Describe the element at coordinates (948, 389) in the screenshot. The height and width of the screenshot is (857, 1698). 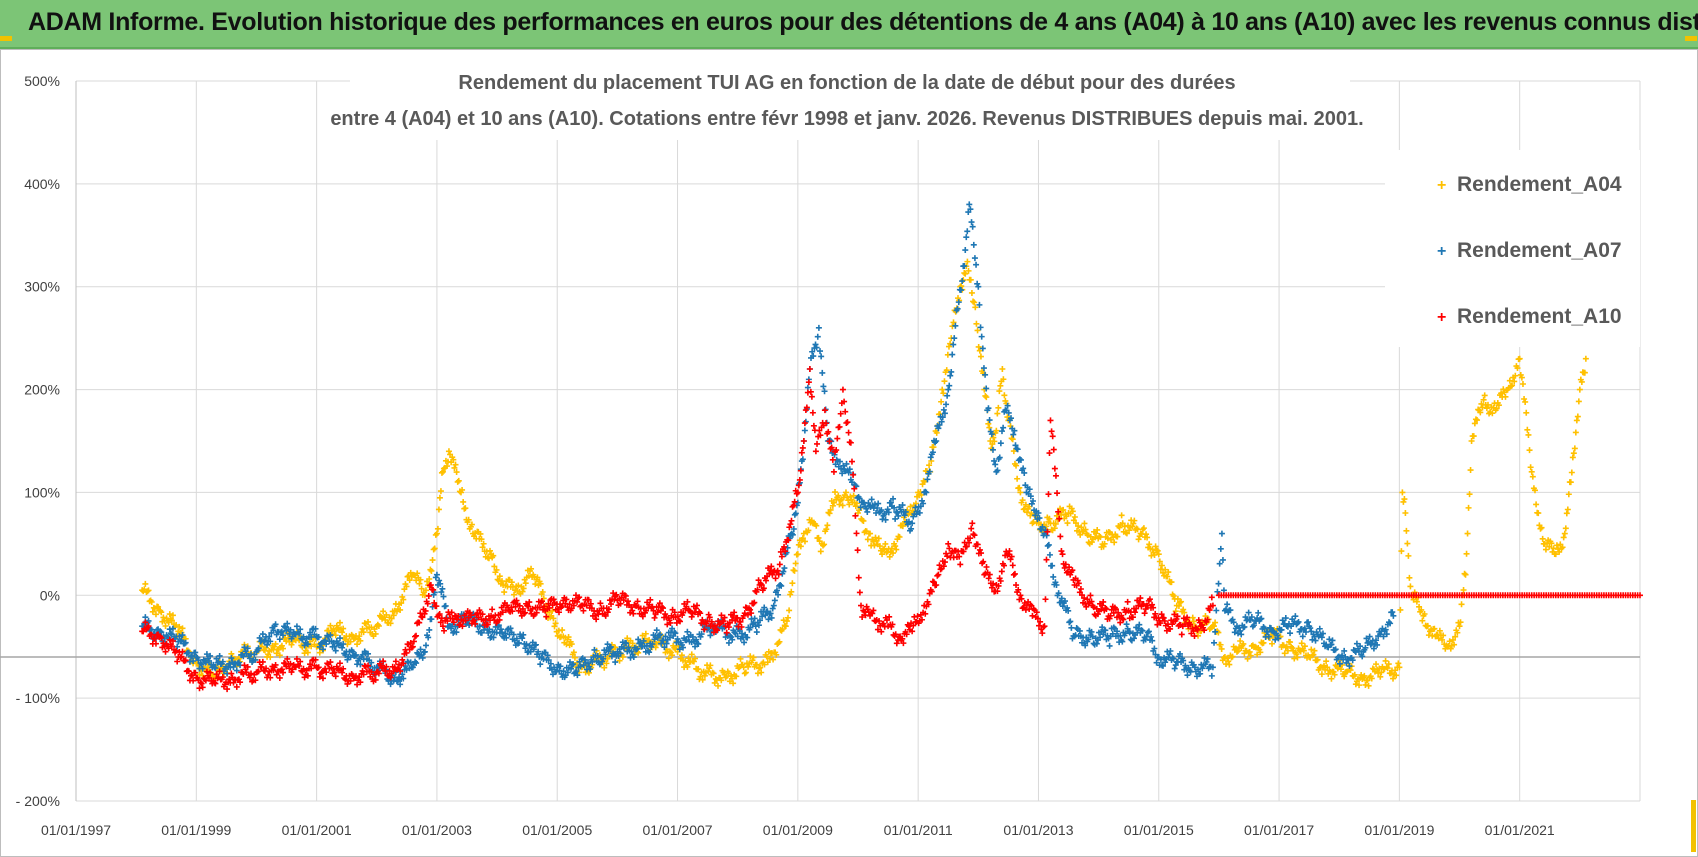
I see `data-point-rendement-a07` at that location.